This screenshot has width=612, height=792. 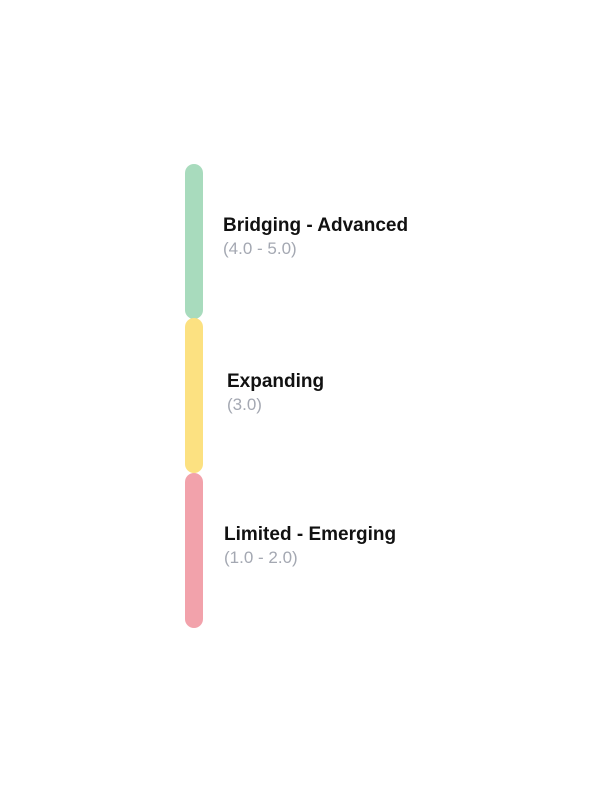 I want to click on bridging-advanced-title: Bridging - Advanced, so click(x=316, y=225).